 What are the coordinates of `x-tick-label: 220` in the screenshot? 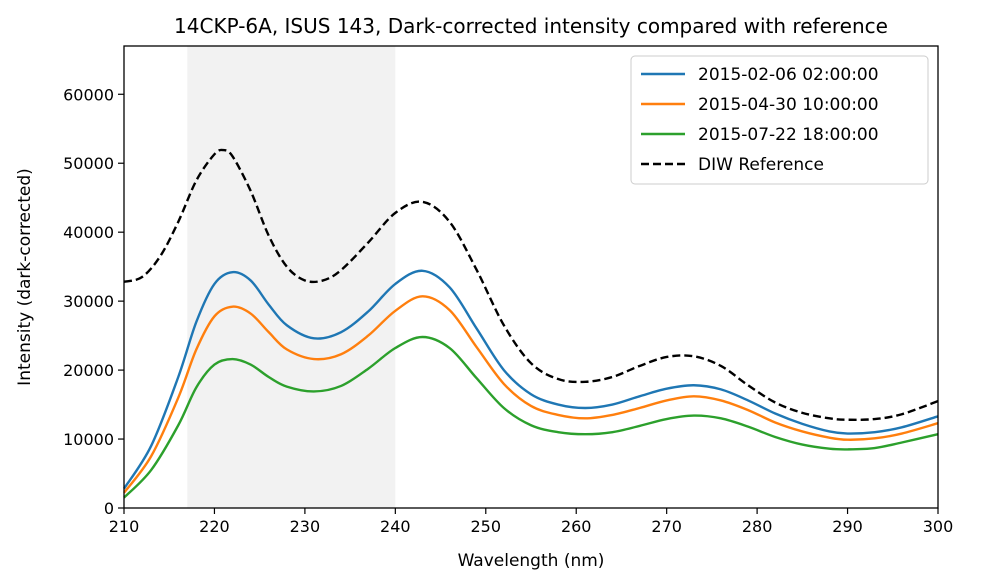 It's located at (214, 526).